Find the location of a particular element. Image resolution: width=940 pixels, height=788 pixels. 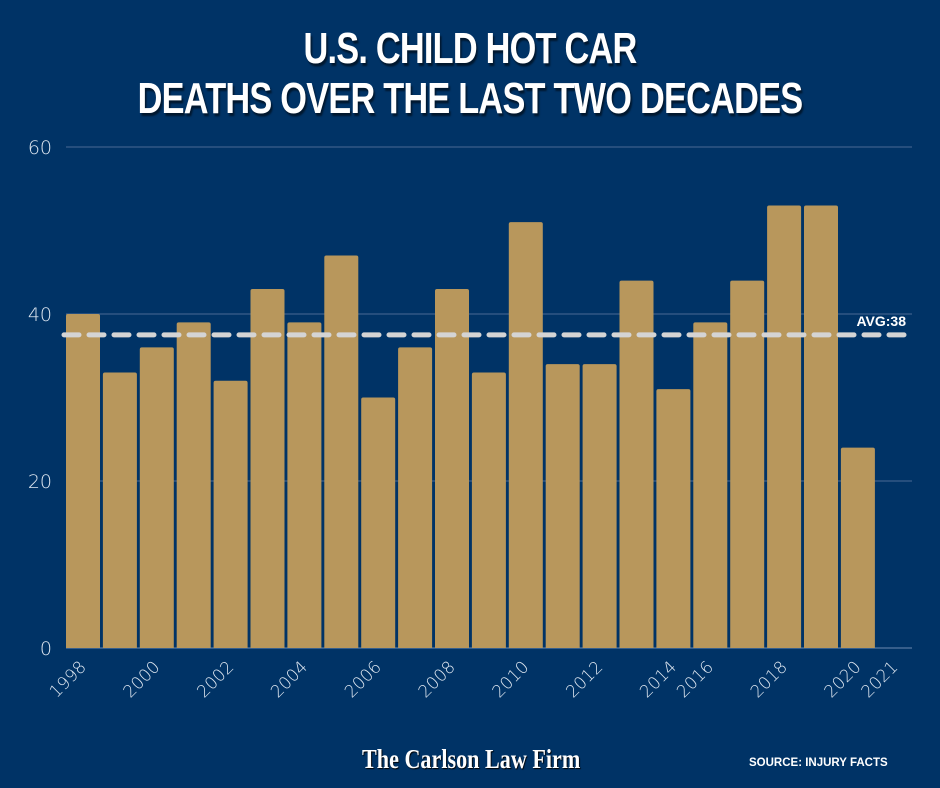

x-tick-label: 2020 is located at coordinates (843, 679).